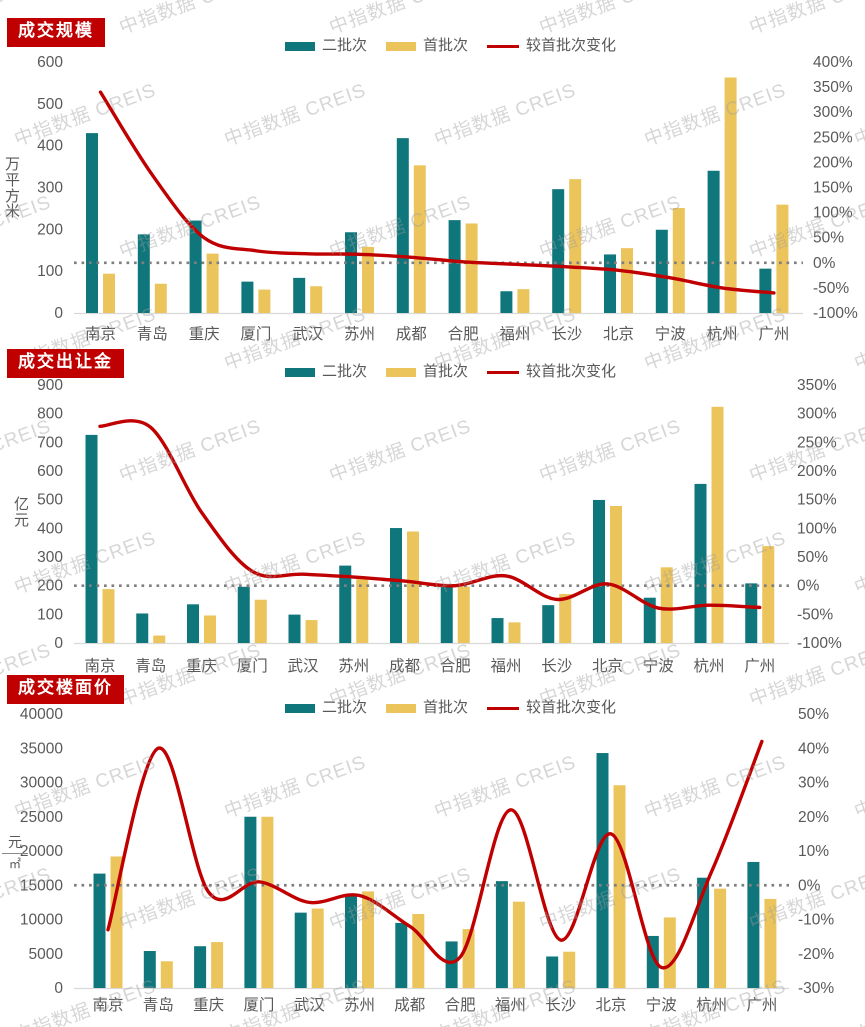  Describe the element at coordinates (65, 363) in the screenshot. I see `chart2-title-box: 成交出让金` at that location.